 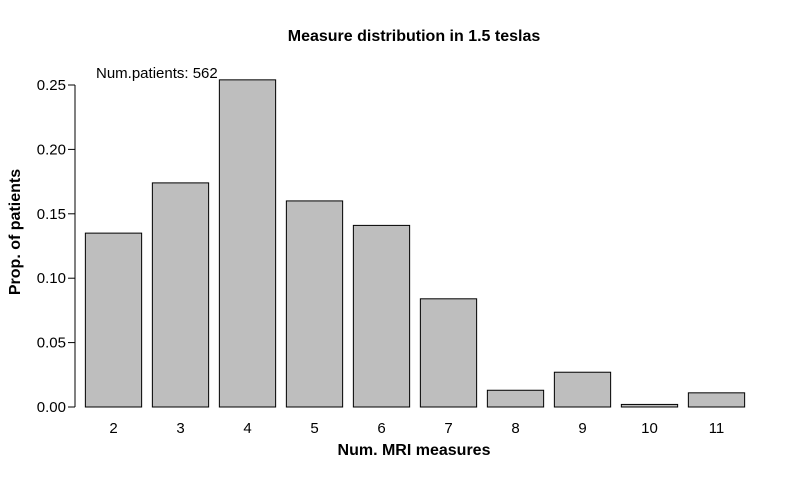 What do you see at coordinates (582, 428) in the screenshot?
I see `x-tick-label: 9` at bounding box center [582, 428].